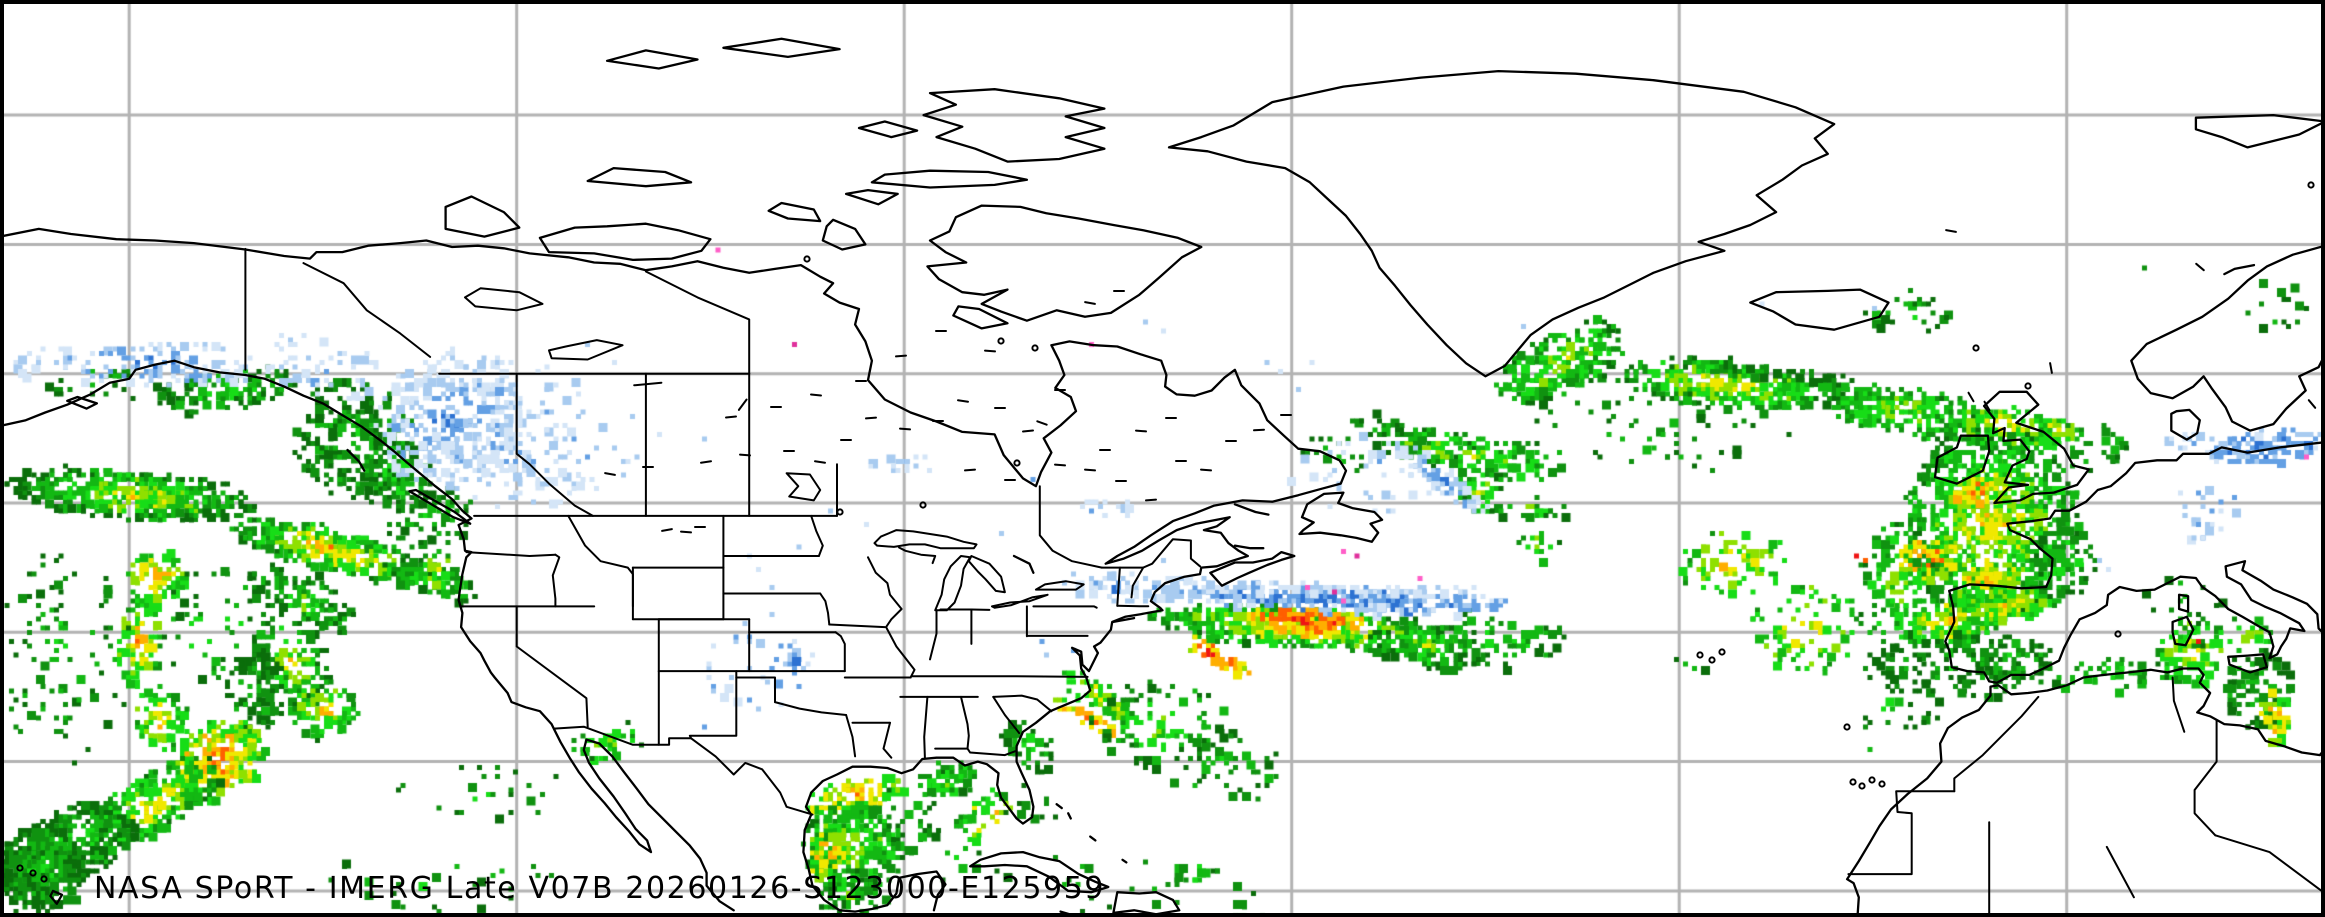  Describe the element at coordinates (933, 635) in the screenshot. I see `border-il-in` at that location.